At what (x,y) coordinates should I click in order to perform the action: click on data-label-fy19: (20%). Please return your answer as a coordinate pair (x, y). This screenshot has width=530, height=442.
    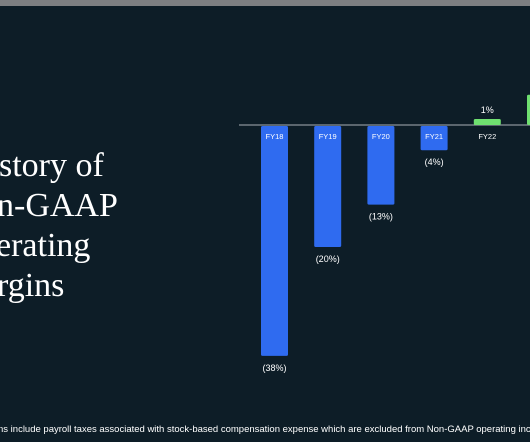
    Looking at the image, I should click on (328, 259).